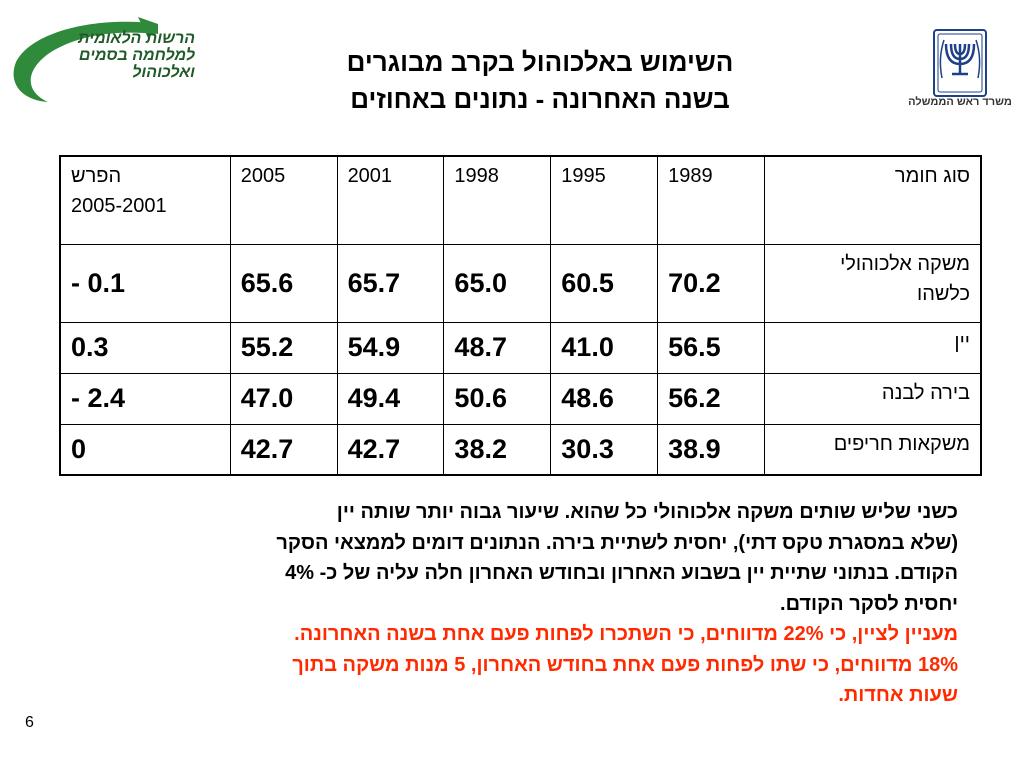 The image size is (1024, 768). What do you see at coordinates (604, 200) in the screenshot?
I see `header-year: 1995` at bounding box center [604, 200].